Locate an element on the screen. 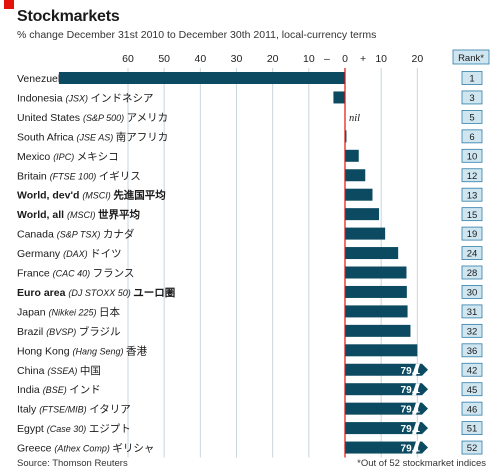  source-note: Source: Thomson Reuters is located at coordinates (72, 463).